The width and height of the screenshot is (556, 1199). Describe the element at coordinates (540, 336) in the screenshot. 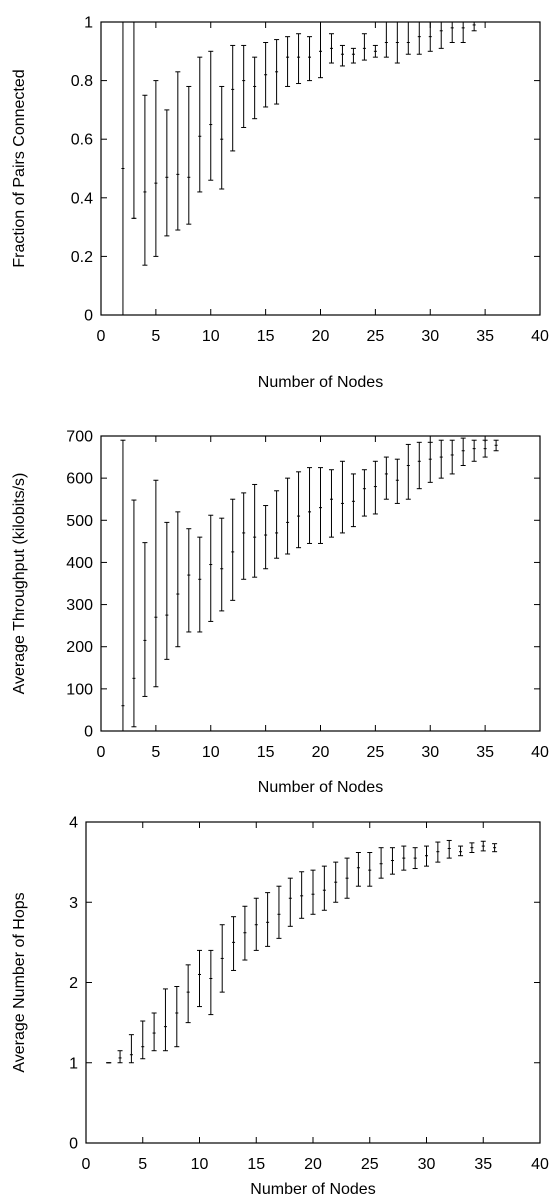

I see `x-tick-label: 40` at that location.